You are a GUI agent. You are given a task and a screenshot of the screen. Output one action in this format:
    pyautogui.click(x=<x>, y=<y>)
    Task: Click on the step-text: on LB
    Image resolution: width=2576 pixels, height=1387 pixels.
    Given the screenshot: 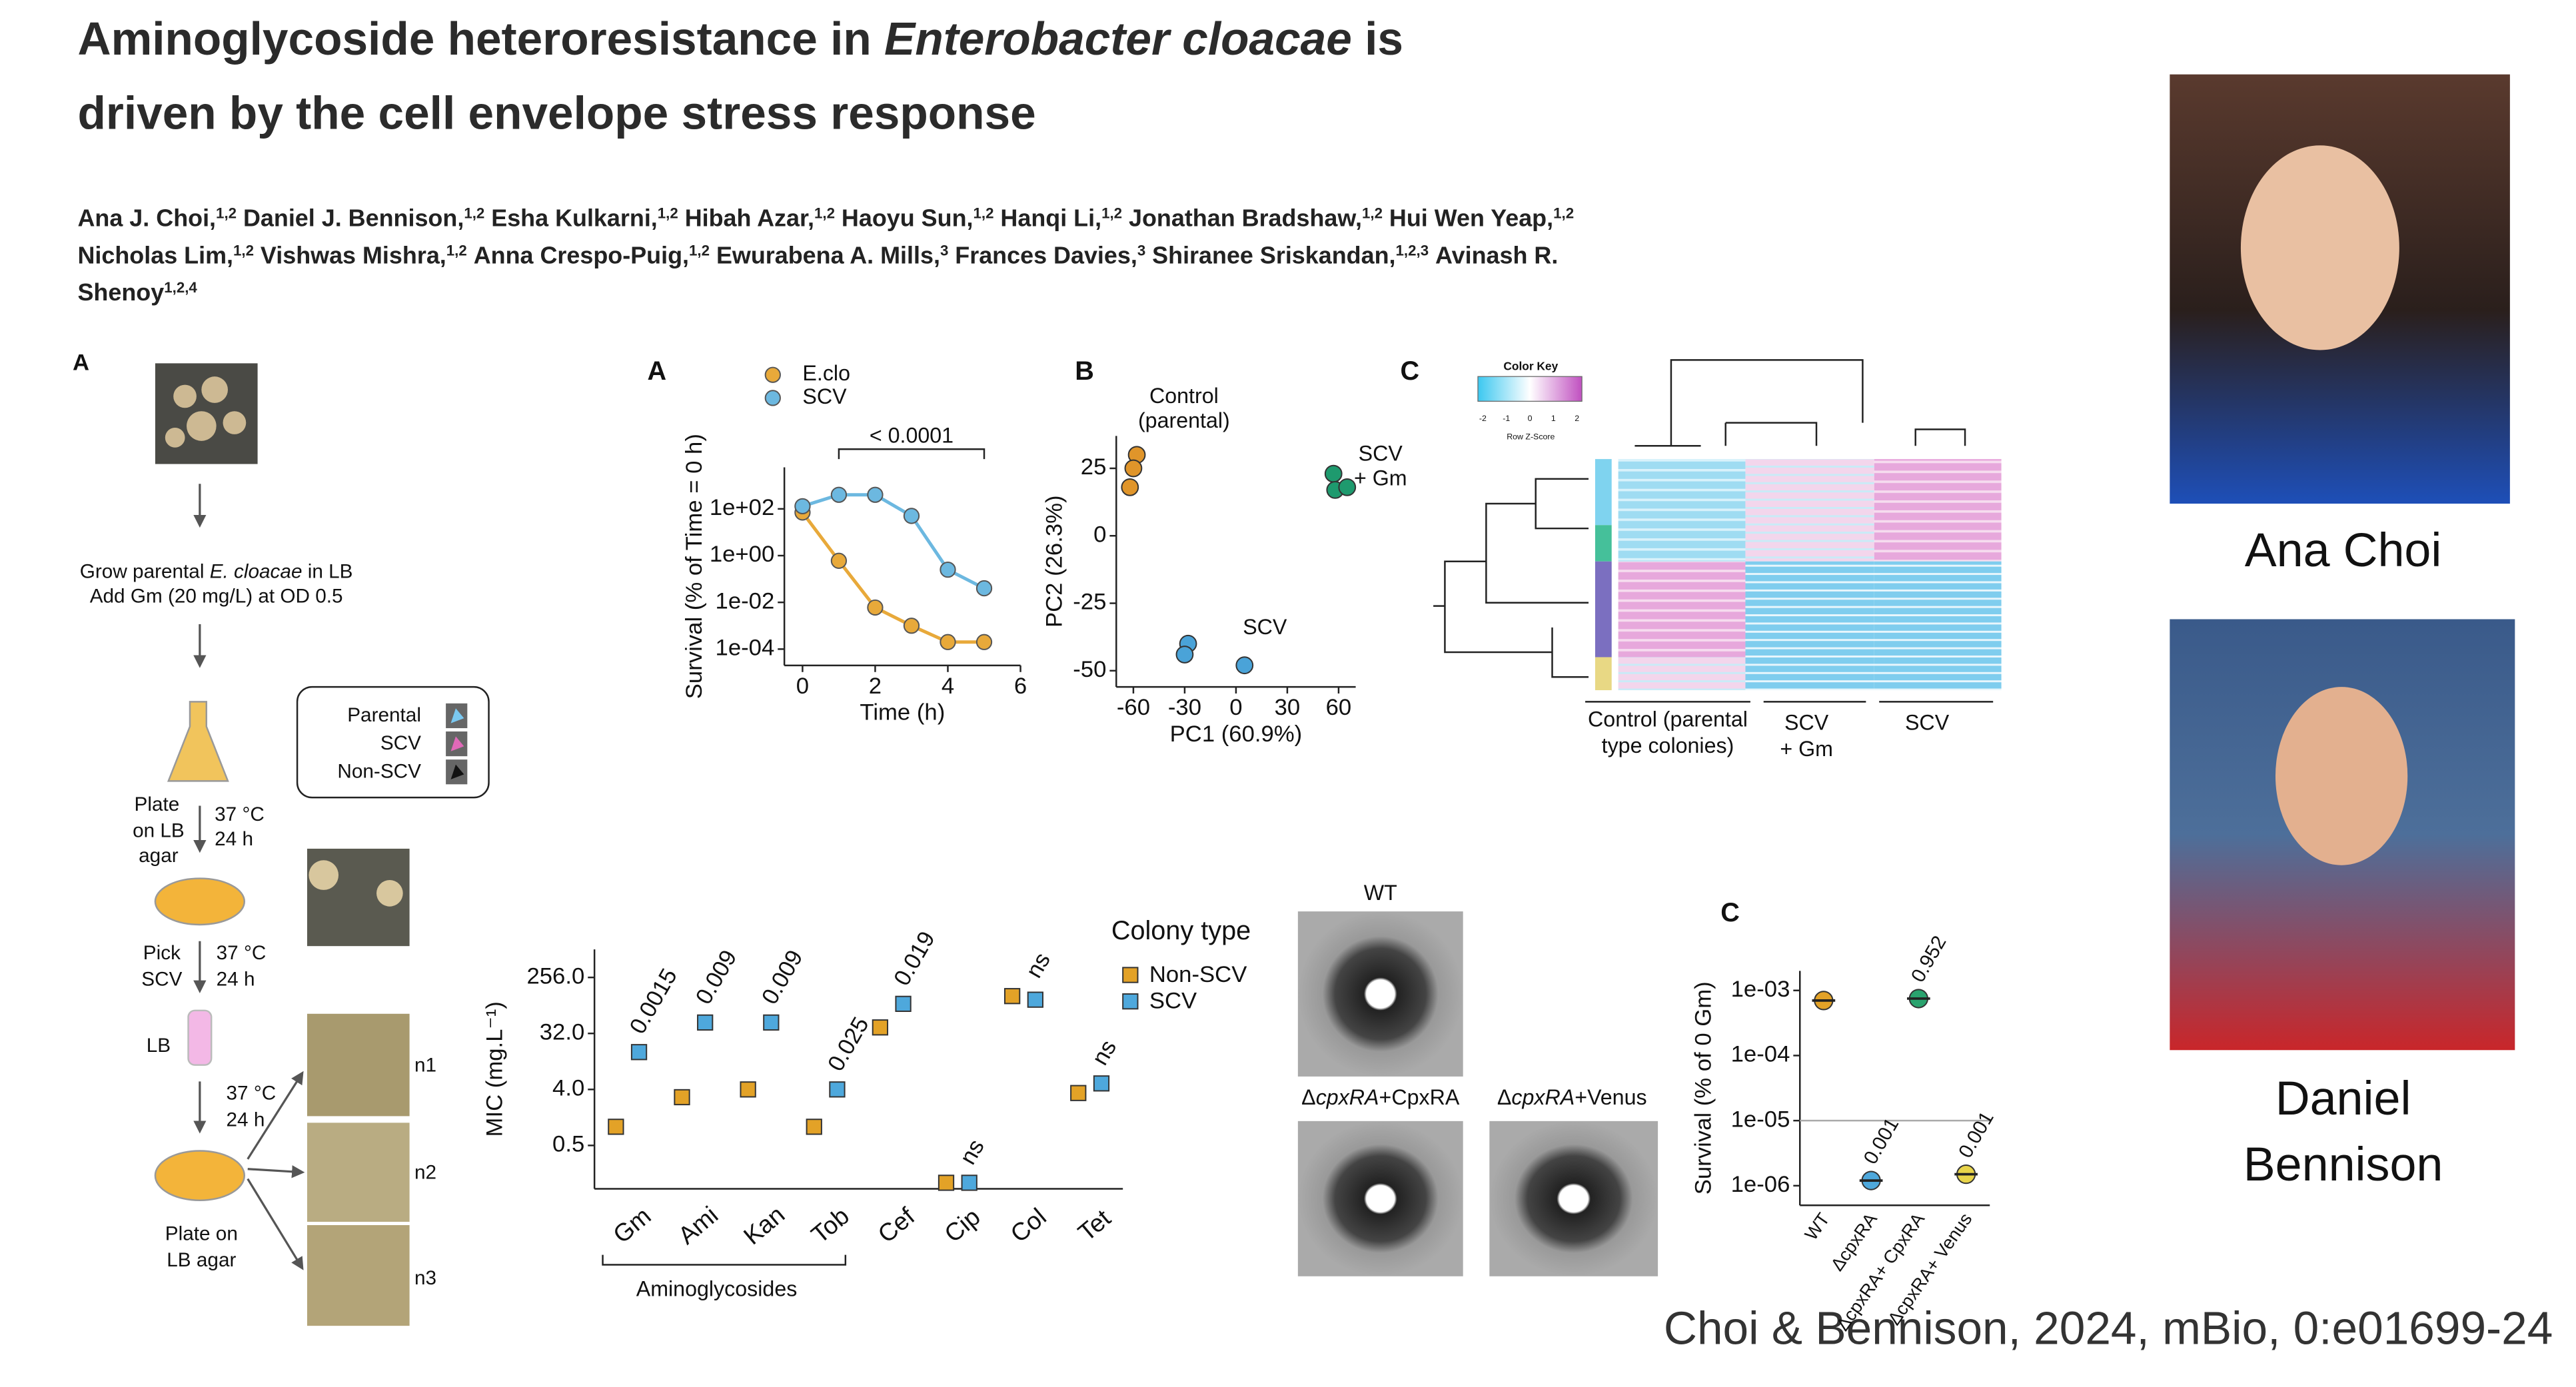 What is the action you would take?
    pyautogui.click(x=159, y=831)
    